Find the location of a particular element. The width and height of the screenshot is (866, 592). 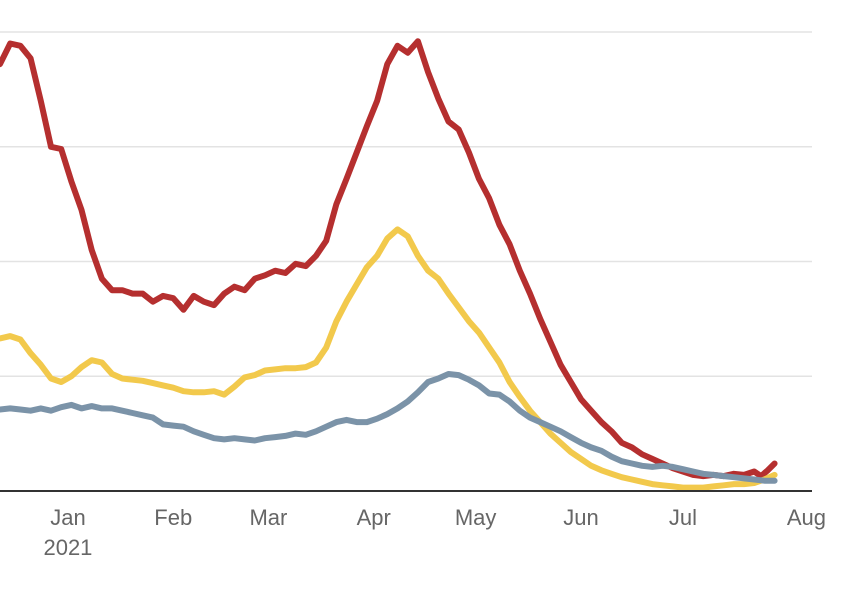

x-tick-sublabel: 2021 is located at coordinates (67, 547).